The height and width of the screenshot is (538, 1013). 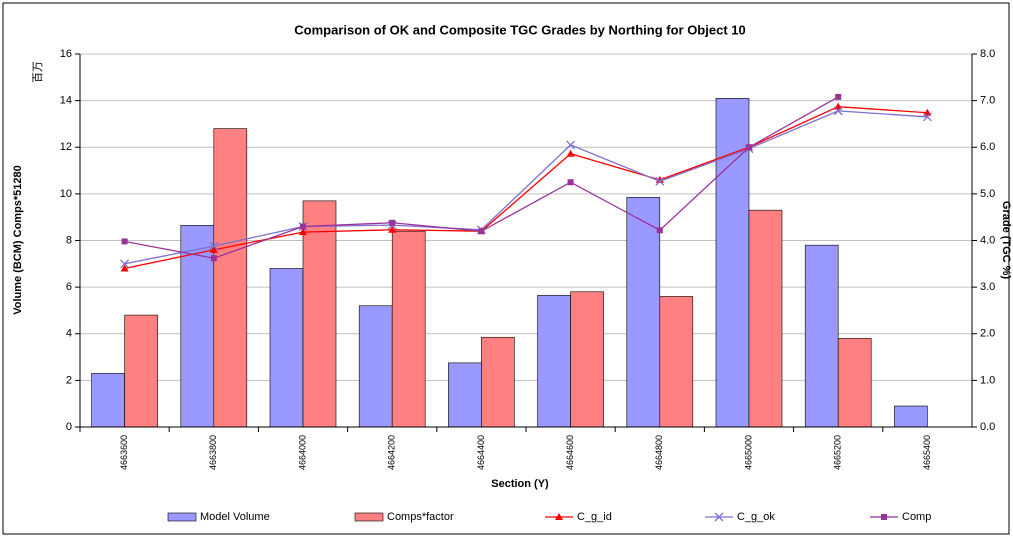 What do you see at coordinates (420, 517) in the screenshot?
I see `legend-label: Comps*factor` at bounding box center [420, 517].